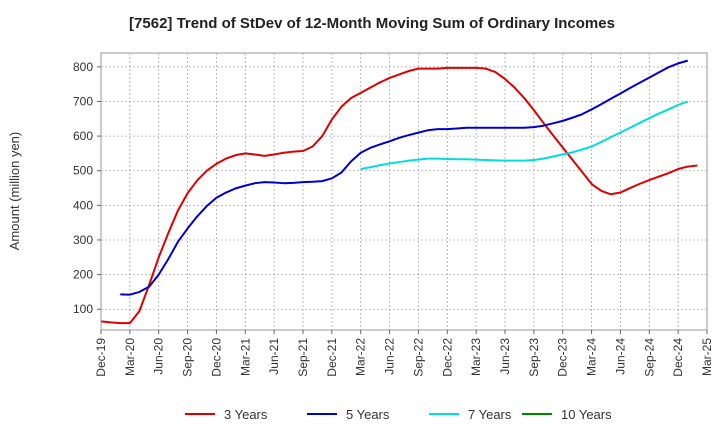 The width and height of the screenshot is (720, 440). I want to click on series-line-7-years, so click(524, 135).